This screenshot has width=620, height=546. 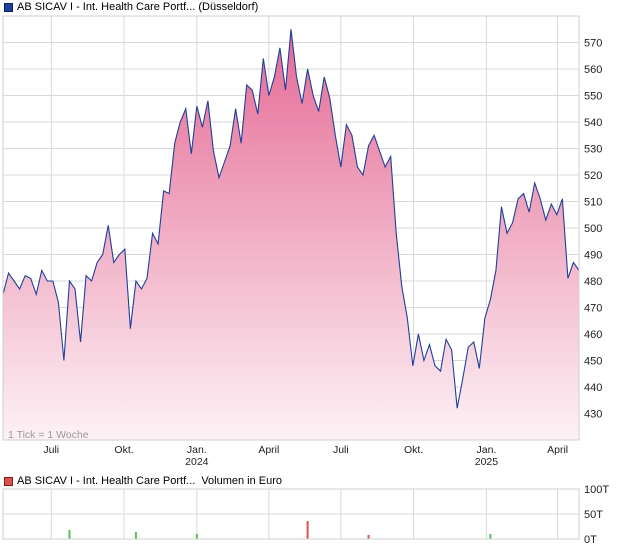 I want to click on price-y-tick-label: 450, so click(x=593, y=362).